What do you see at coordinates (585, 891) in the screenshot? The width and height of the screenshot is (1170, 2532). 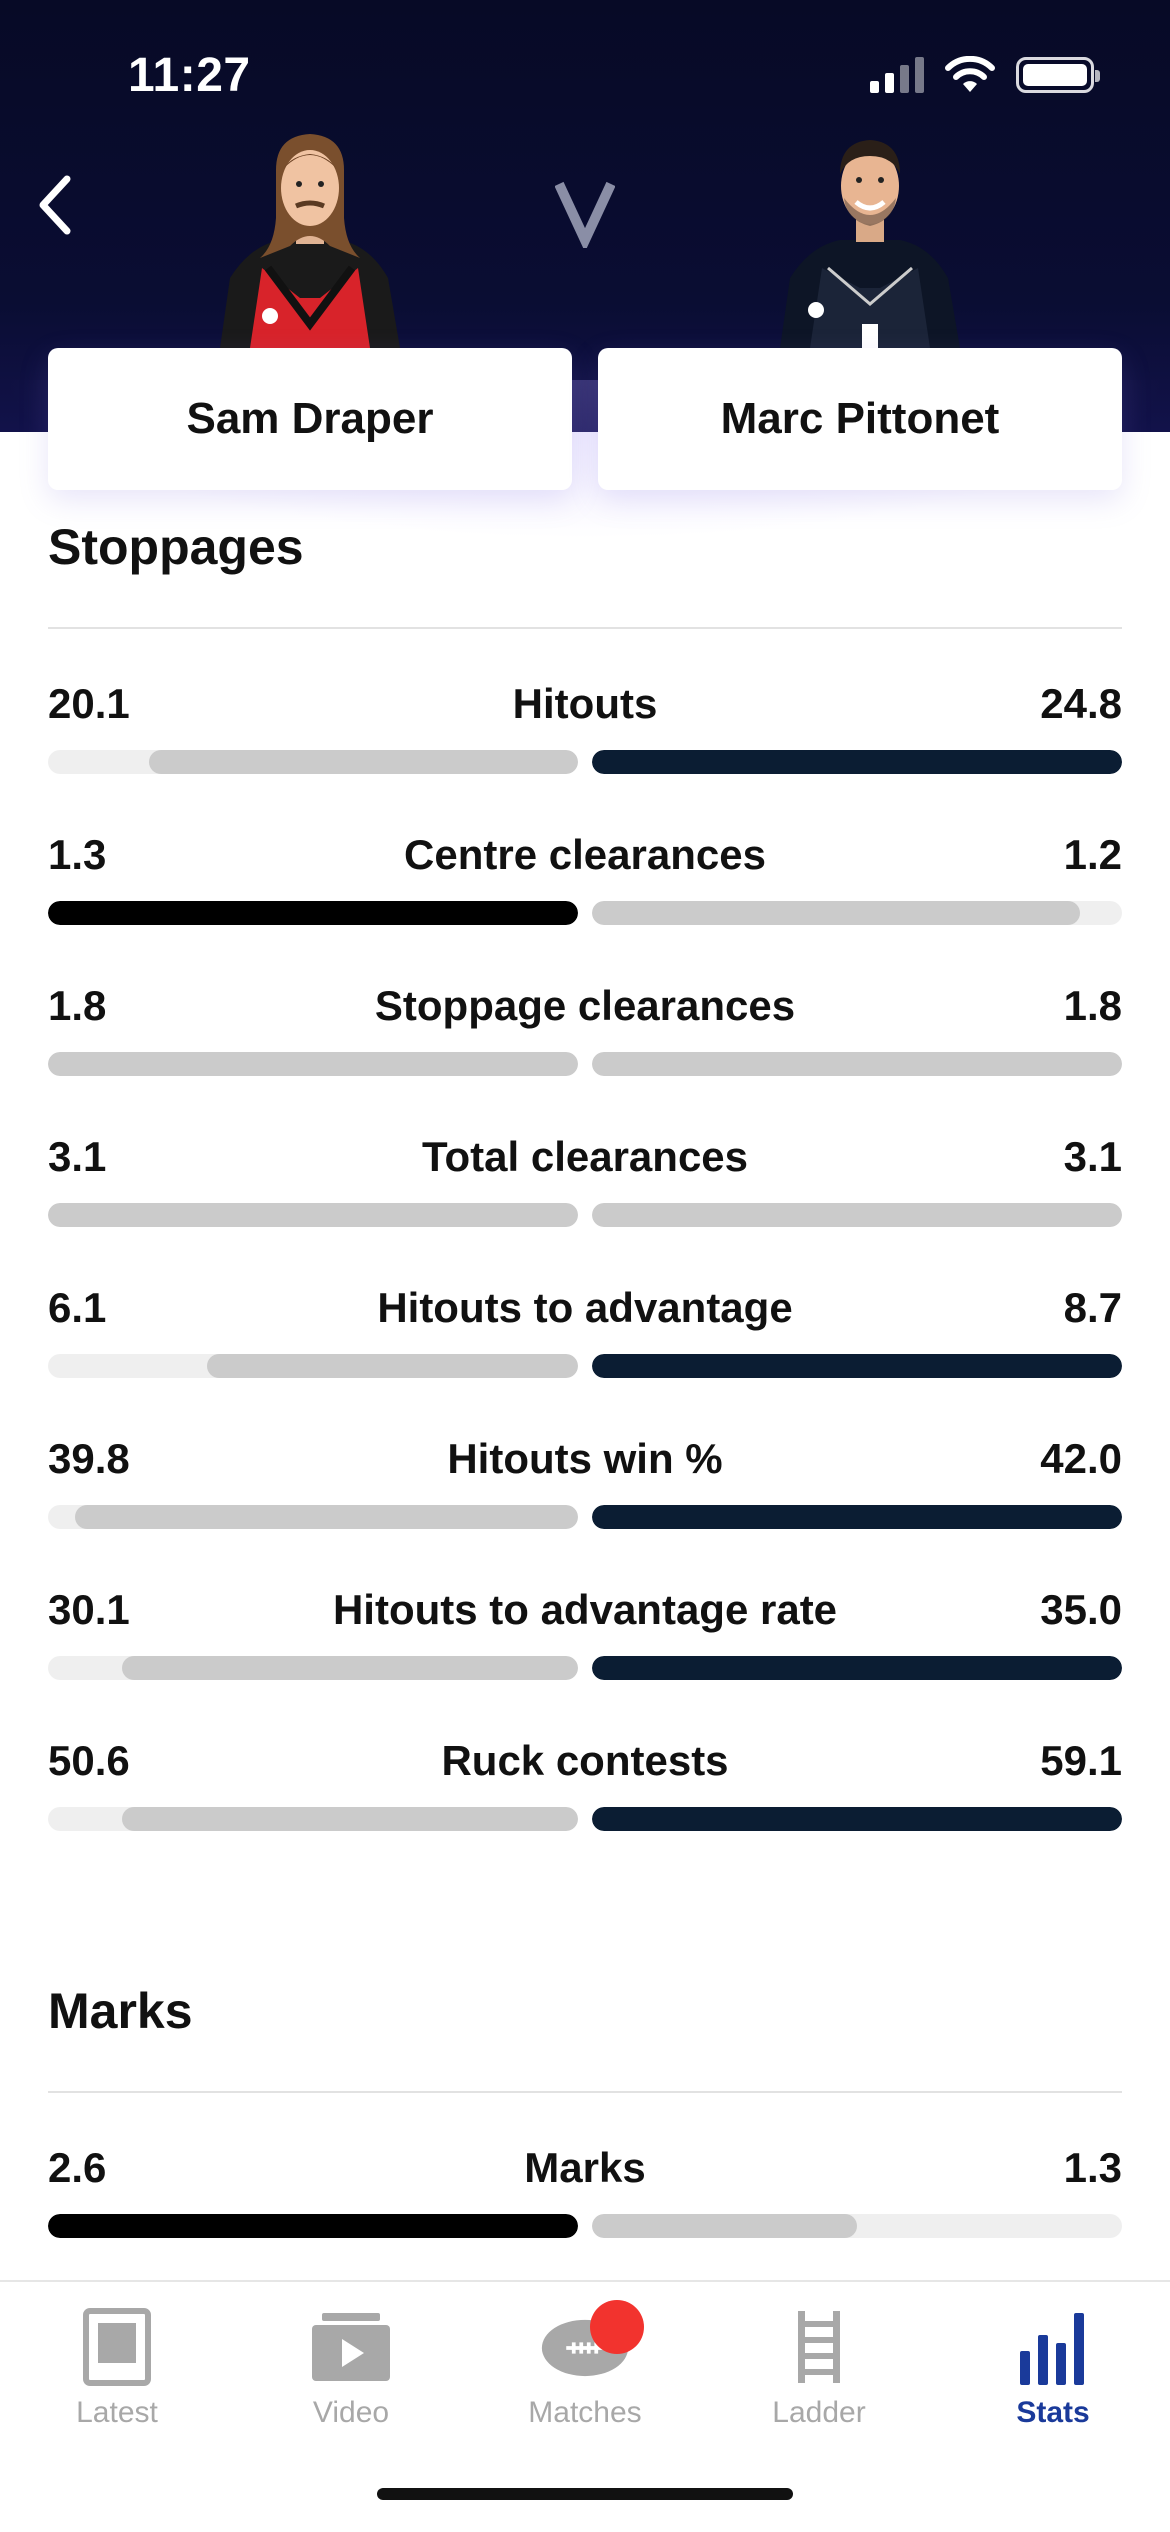 I see `stat-row: 1.3 Centre clearances 1.2` at bounding box center [585, 891].